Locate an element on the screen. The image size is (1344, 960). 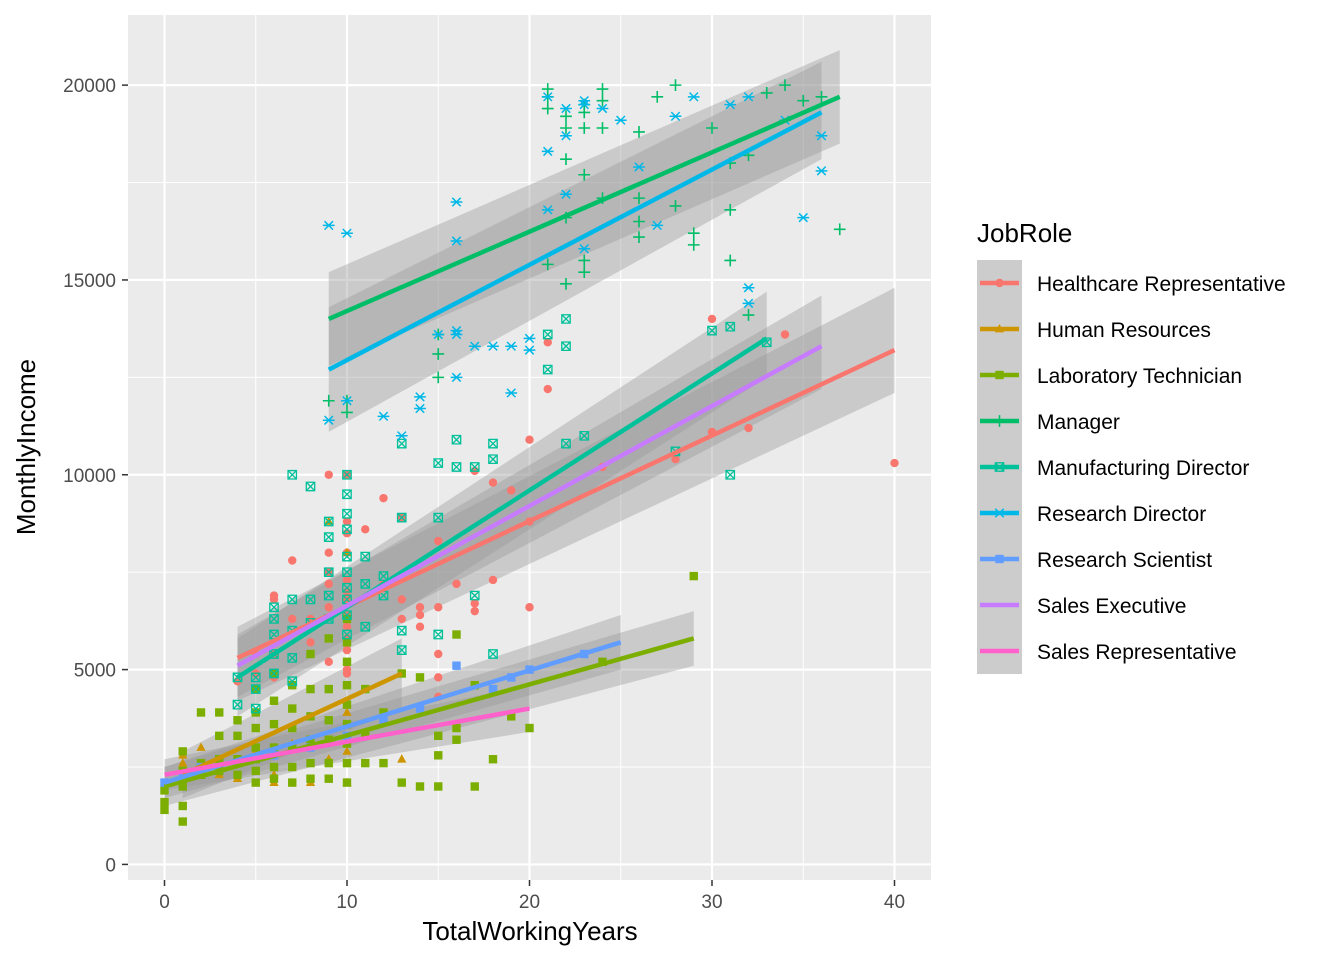
y-tick-label: 0 is located at coordinates (110, 865).